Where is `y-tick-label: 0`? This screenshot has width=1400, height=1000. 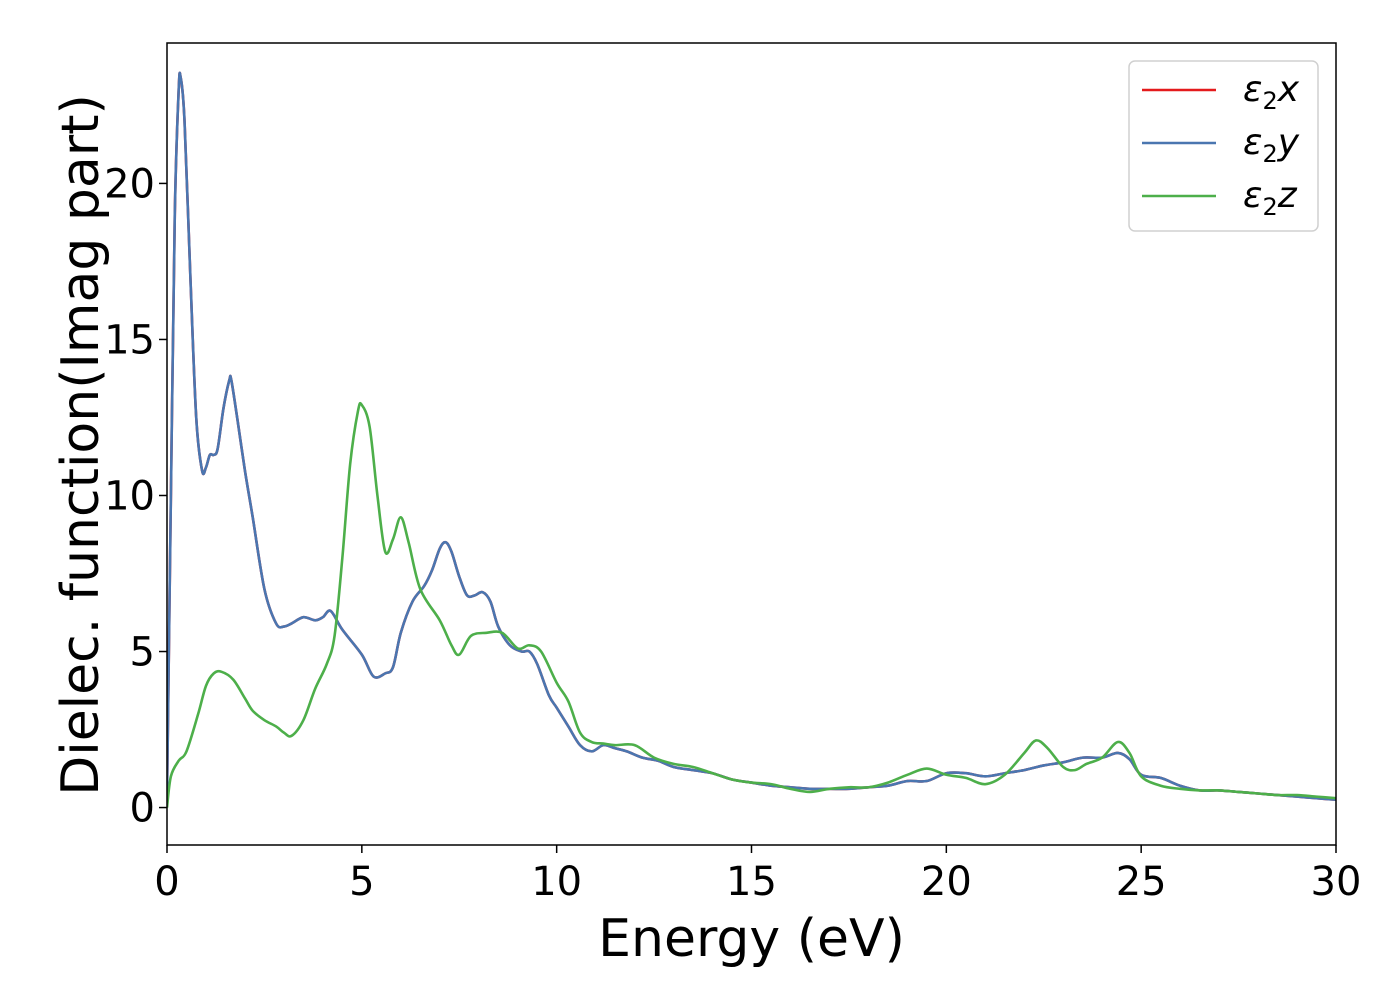 y-tick-label: 0 is located at coordinates (142, 809).